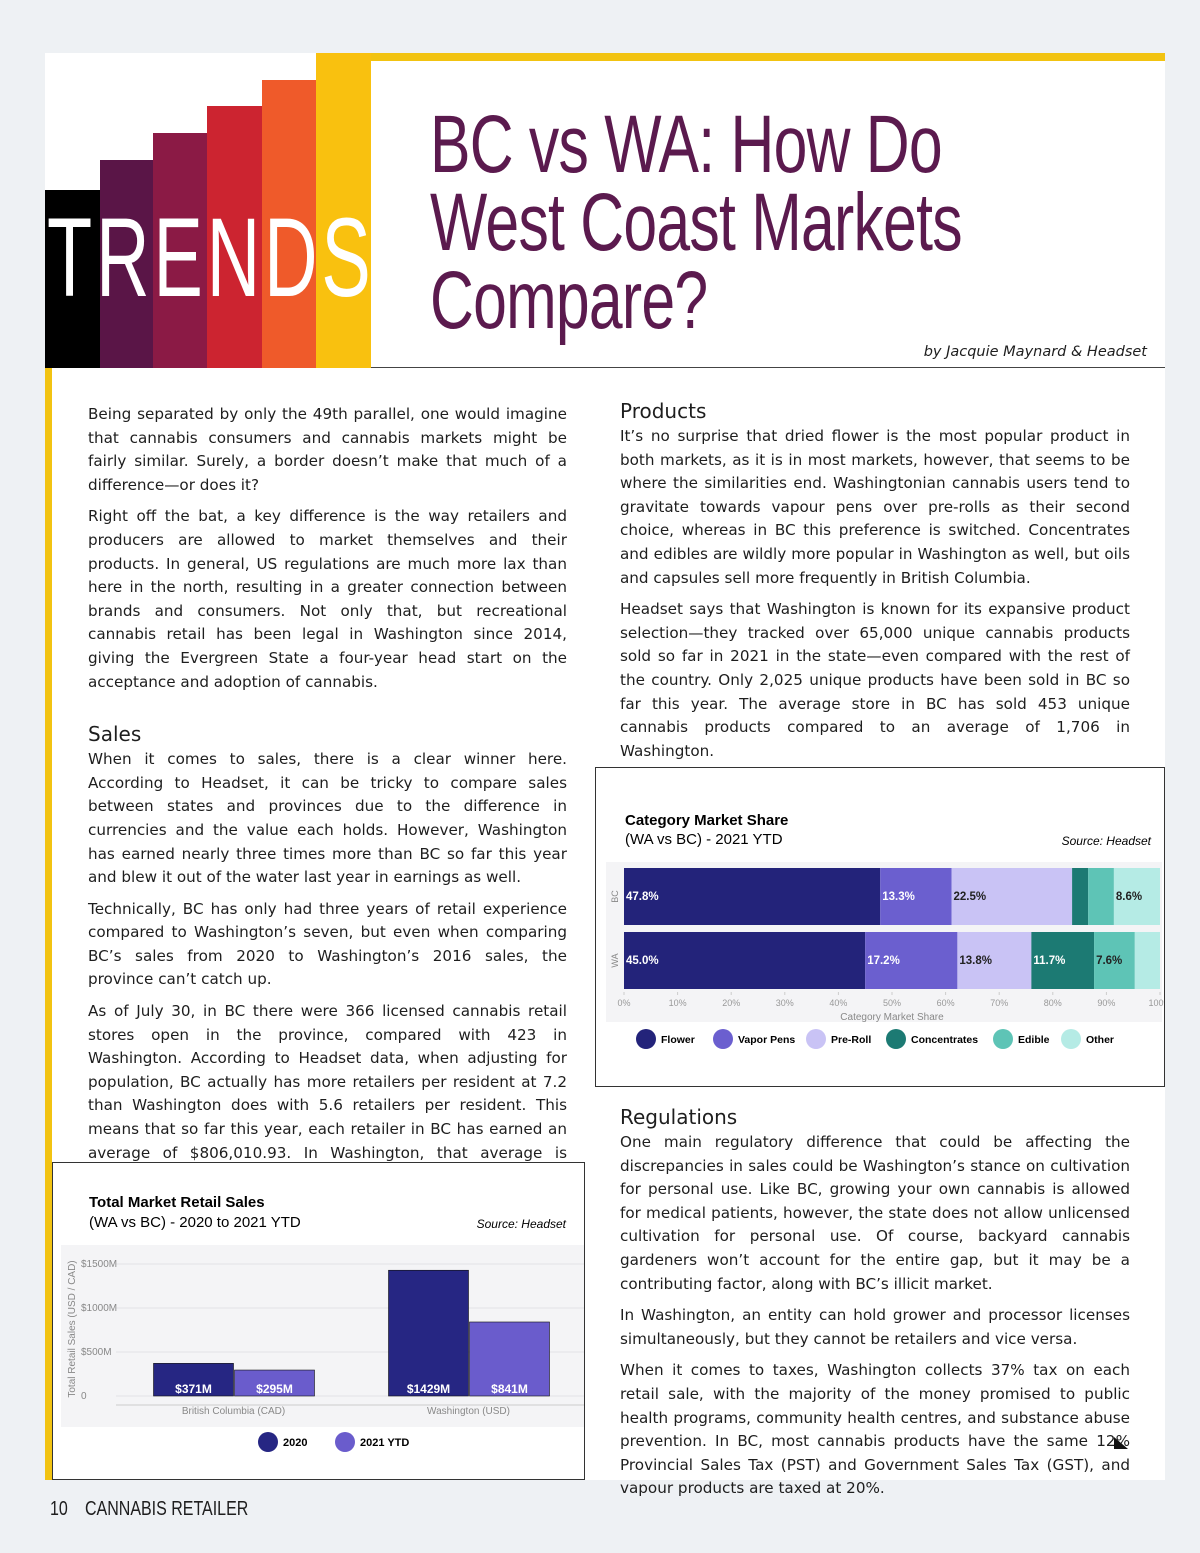  Describe the element at coordinates (167, 1509) in the screenshot. I see `publication: CANNABIS RETAILER` at that location.